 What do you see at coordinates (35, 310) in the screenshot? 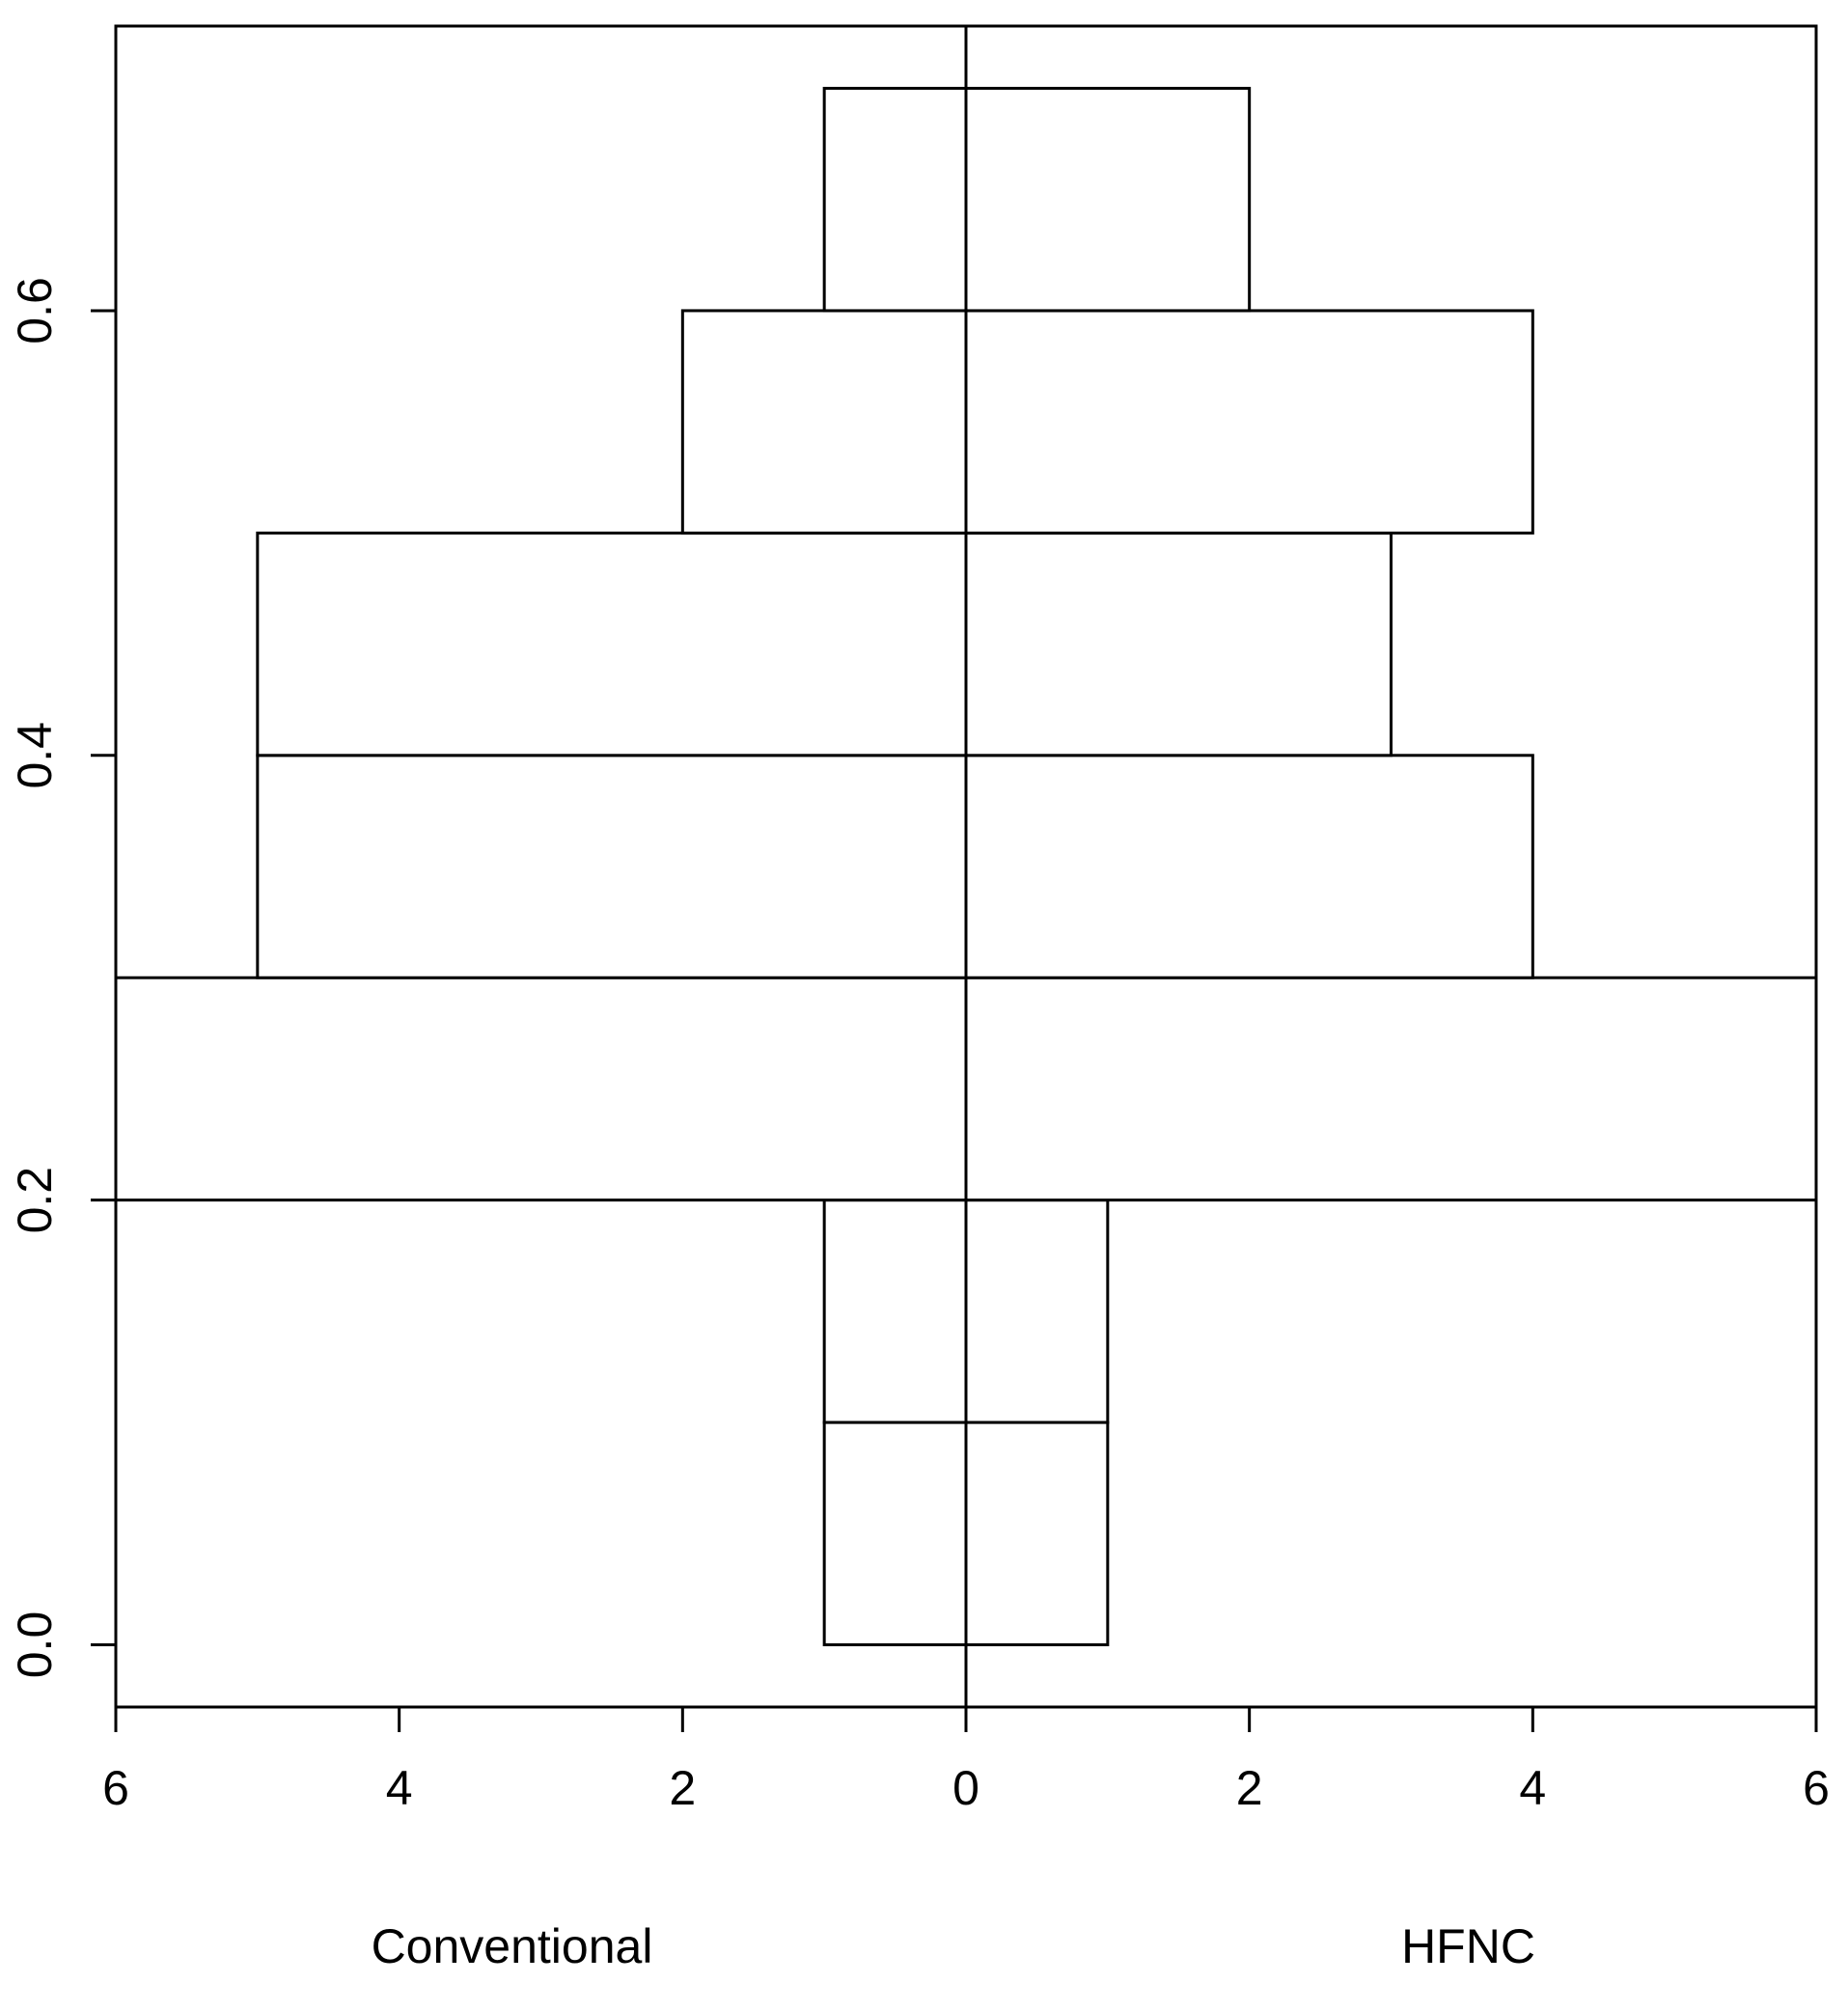
I see `y-tick-label: 0.6` at bounding box center [35, 310].